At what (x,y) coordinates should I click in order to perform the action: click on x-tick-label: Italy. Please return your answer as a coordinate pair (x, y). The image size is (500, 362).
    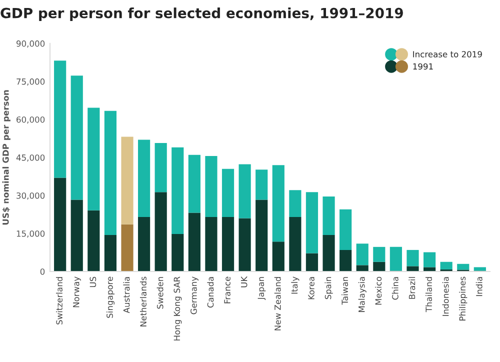
    Looking at the image, I should click on (295, 285).